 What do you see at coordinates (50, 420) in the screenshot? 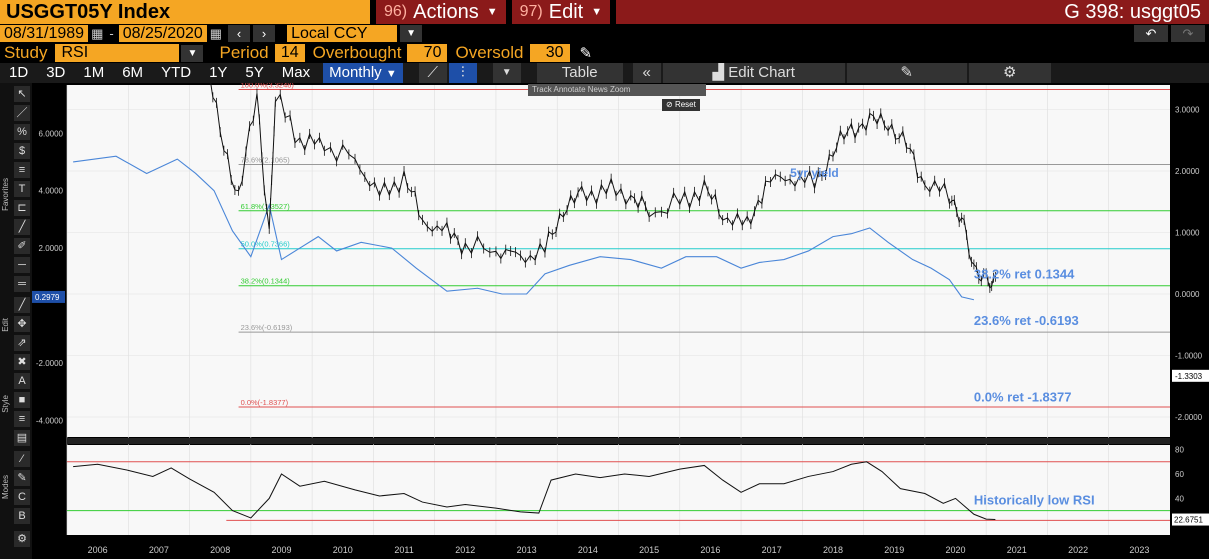
I see `left-tick-label: -4.0000` at bounding box center [50, 420].